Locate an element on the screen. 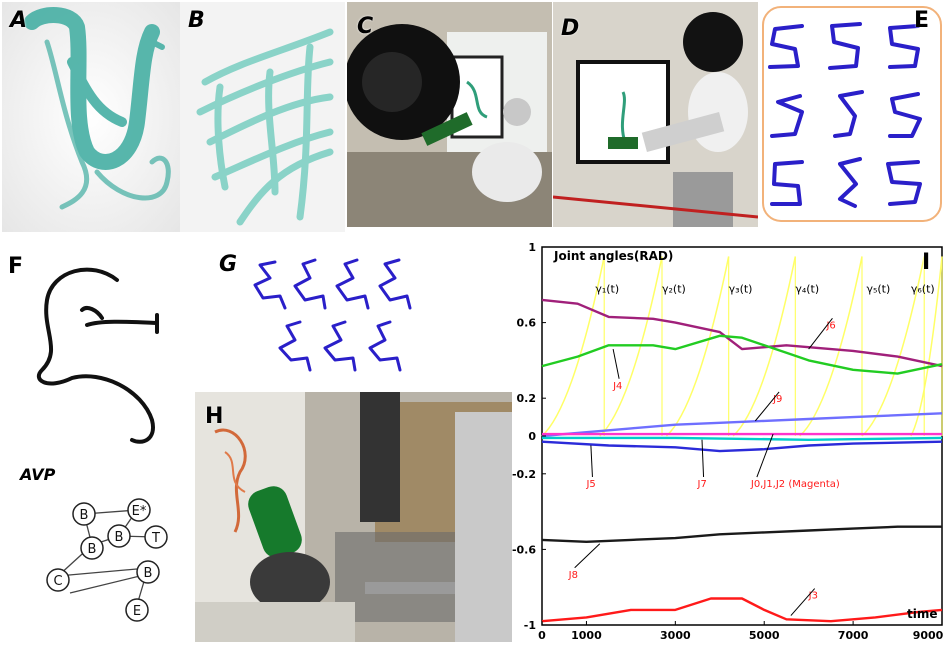 The image size is (947, 654). panel-f-drawing is located at coordinates (97, 355).